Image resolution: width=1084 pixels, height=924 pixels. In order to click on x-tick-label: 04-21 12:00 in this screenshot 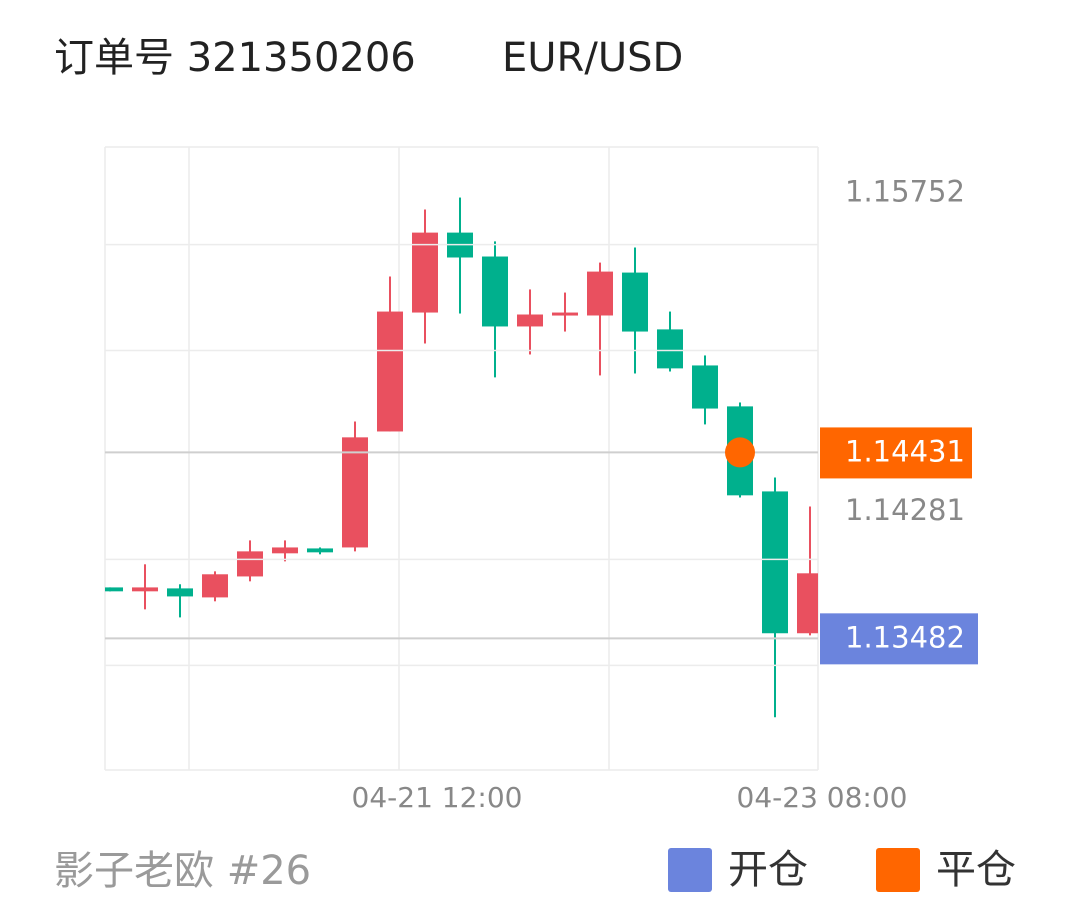, I will do `click(437, 797)`.